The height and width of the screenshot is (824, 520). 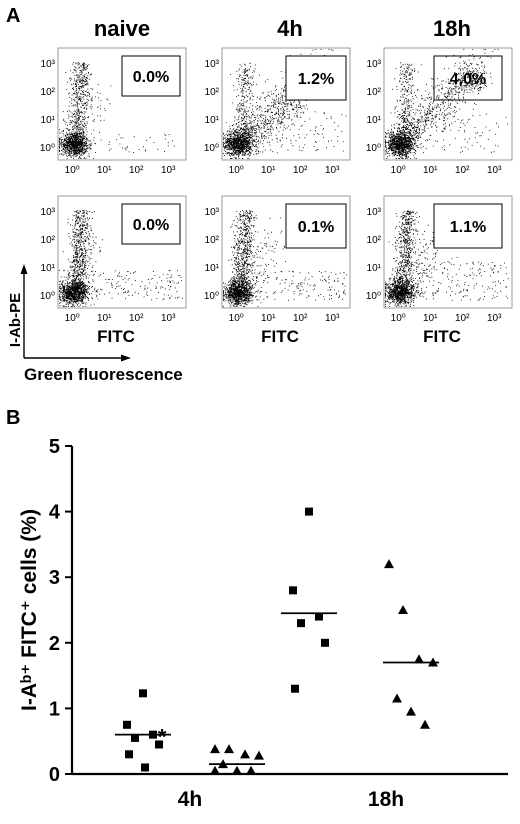 What do you see at coordinates (290, 28) in the screenshot?
I see `column-title-4h: 4h` at bounding box center [290, 28].